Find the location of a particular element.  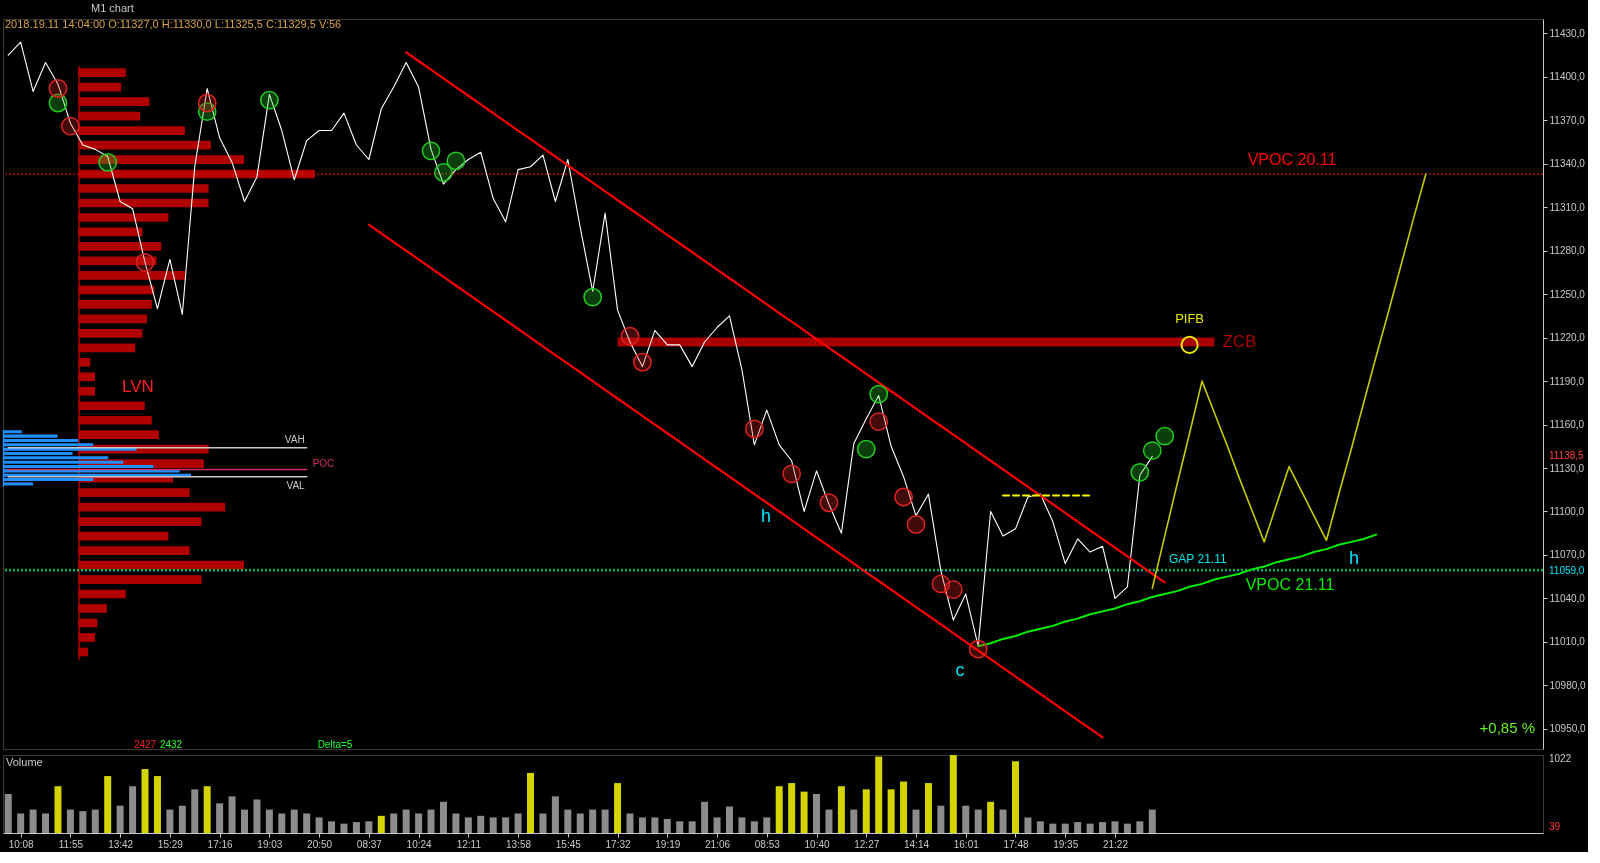

x-tick-label: 12:11 is located at coordinates (469, 844).